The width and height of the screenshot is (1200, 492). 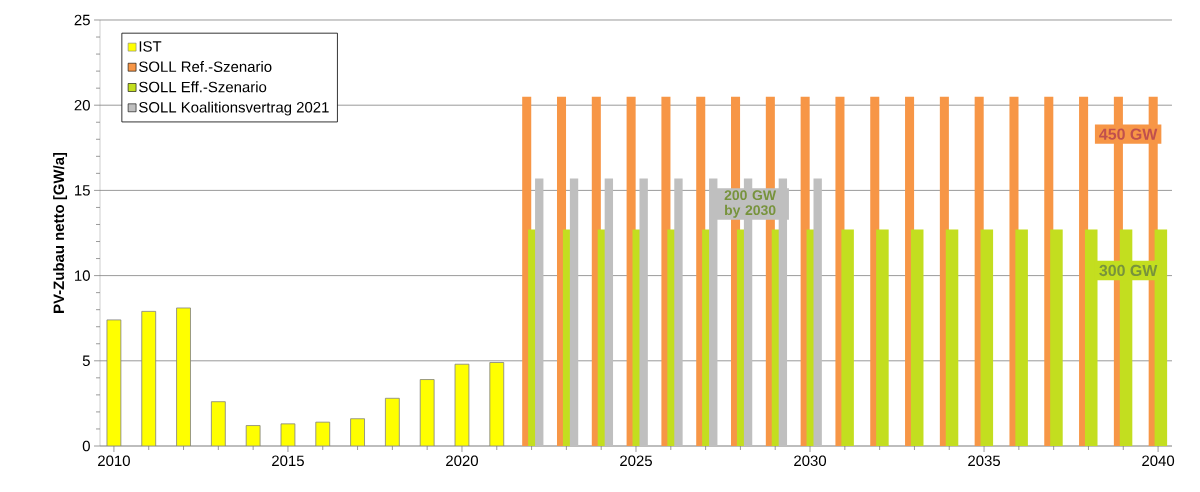 What do you see at coordinates (82, 190) in the screenshot?
I see `y-tick-label: 15` at bounding box center [82, 190].